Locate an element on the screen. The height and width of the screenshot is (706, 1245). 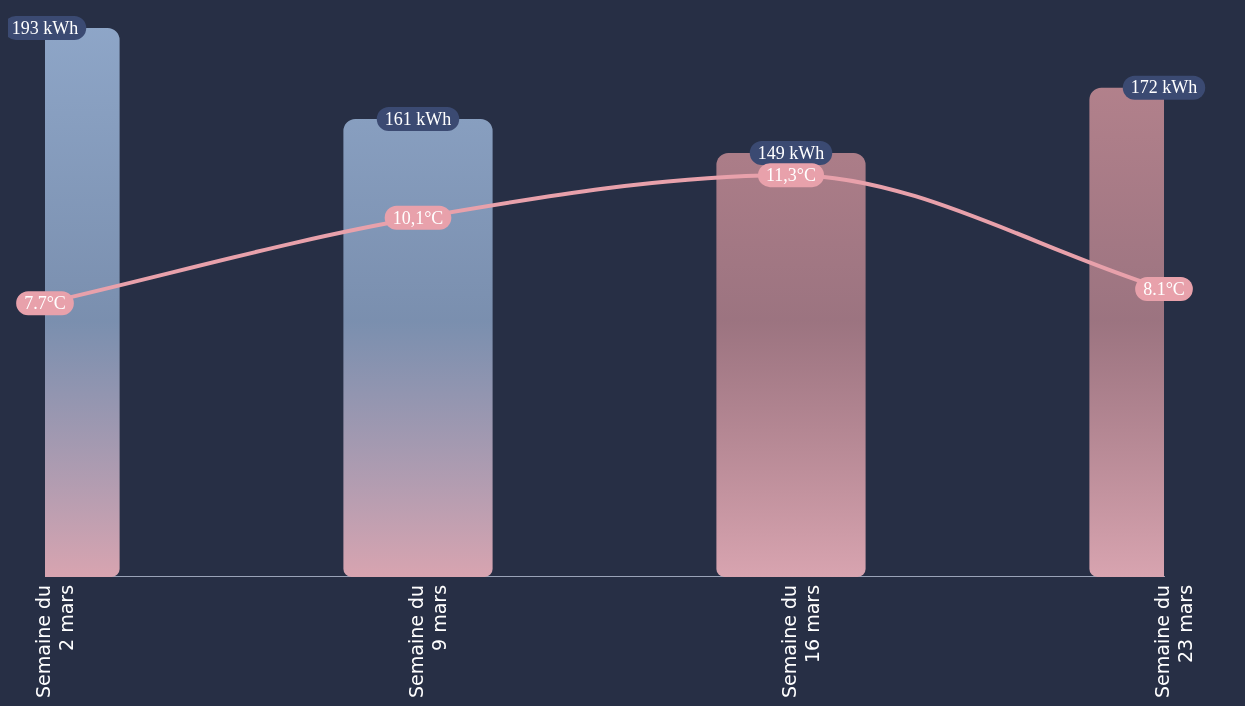
data-label: 193 kWh is located at coordinates (45, 27).